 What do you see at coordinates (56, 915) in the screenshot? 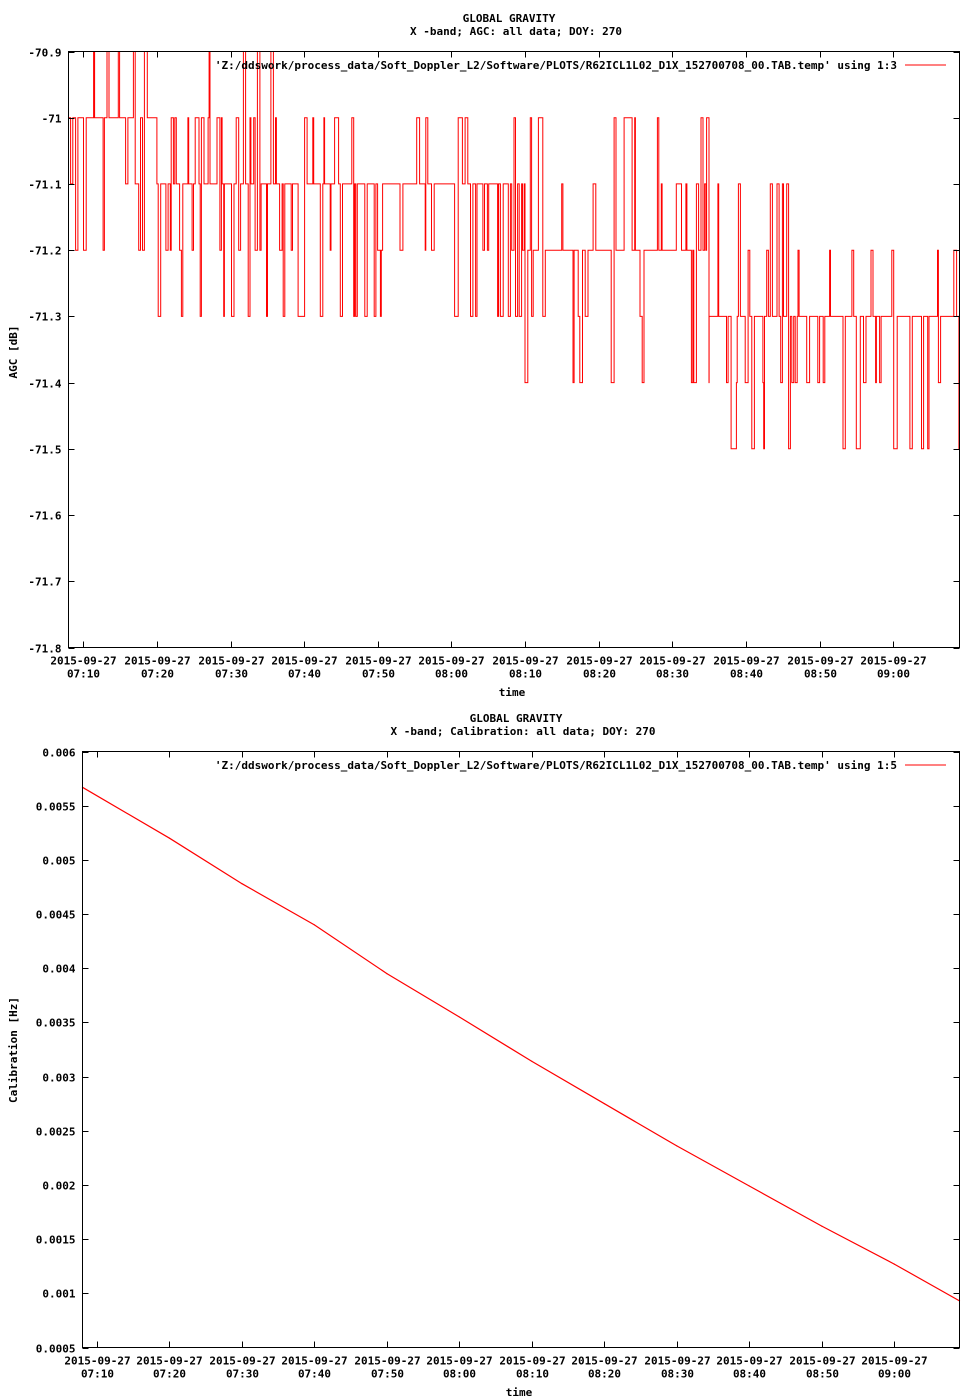
I see `calibration-y-tick-label: 0.0045` at bounding box center [56, 915].